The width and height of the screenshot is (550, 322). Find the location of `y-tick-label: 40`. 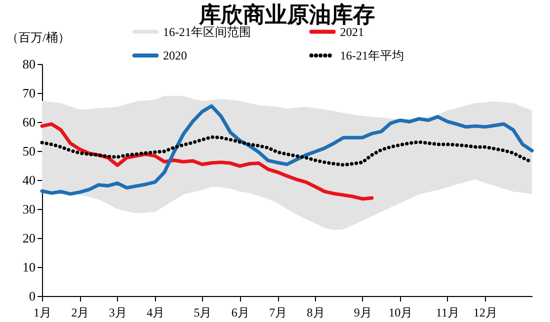

y-tick-label: 40 is located at coordinates (29, 180).